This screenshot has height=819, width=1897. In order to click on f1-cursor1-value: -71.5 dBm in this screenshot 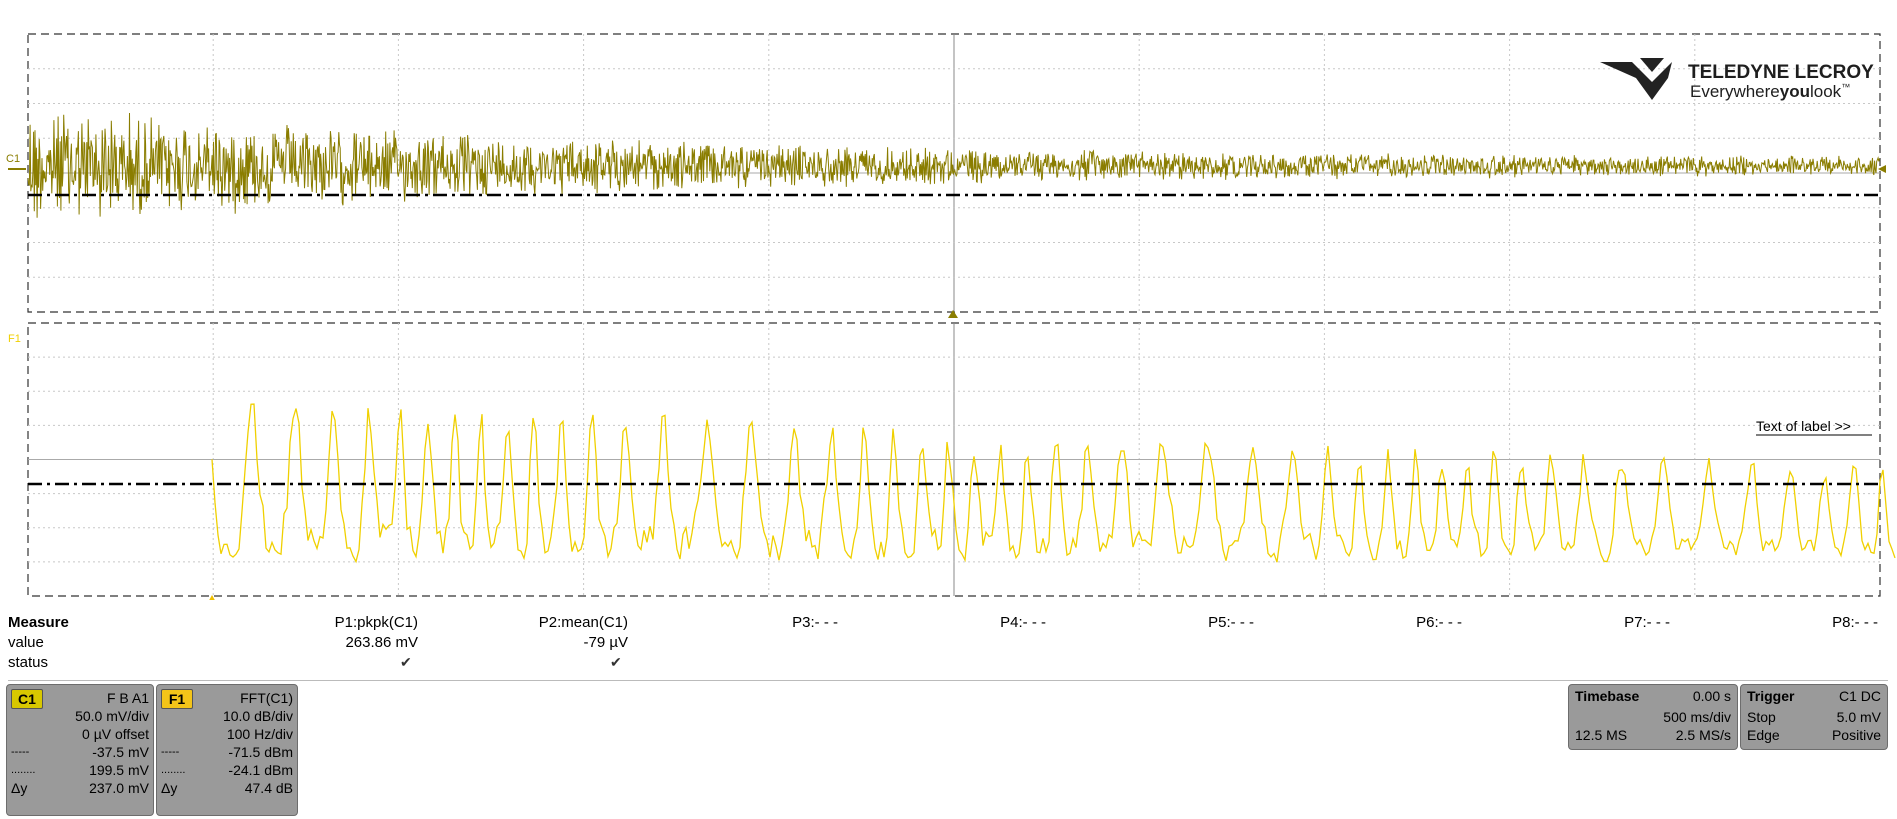, I will do `click(260, 752)`.